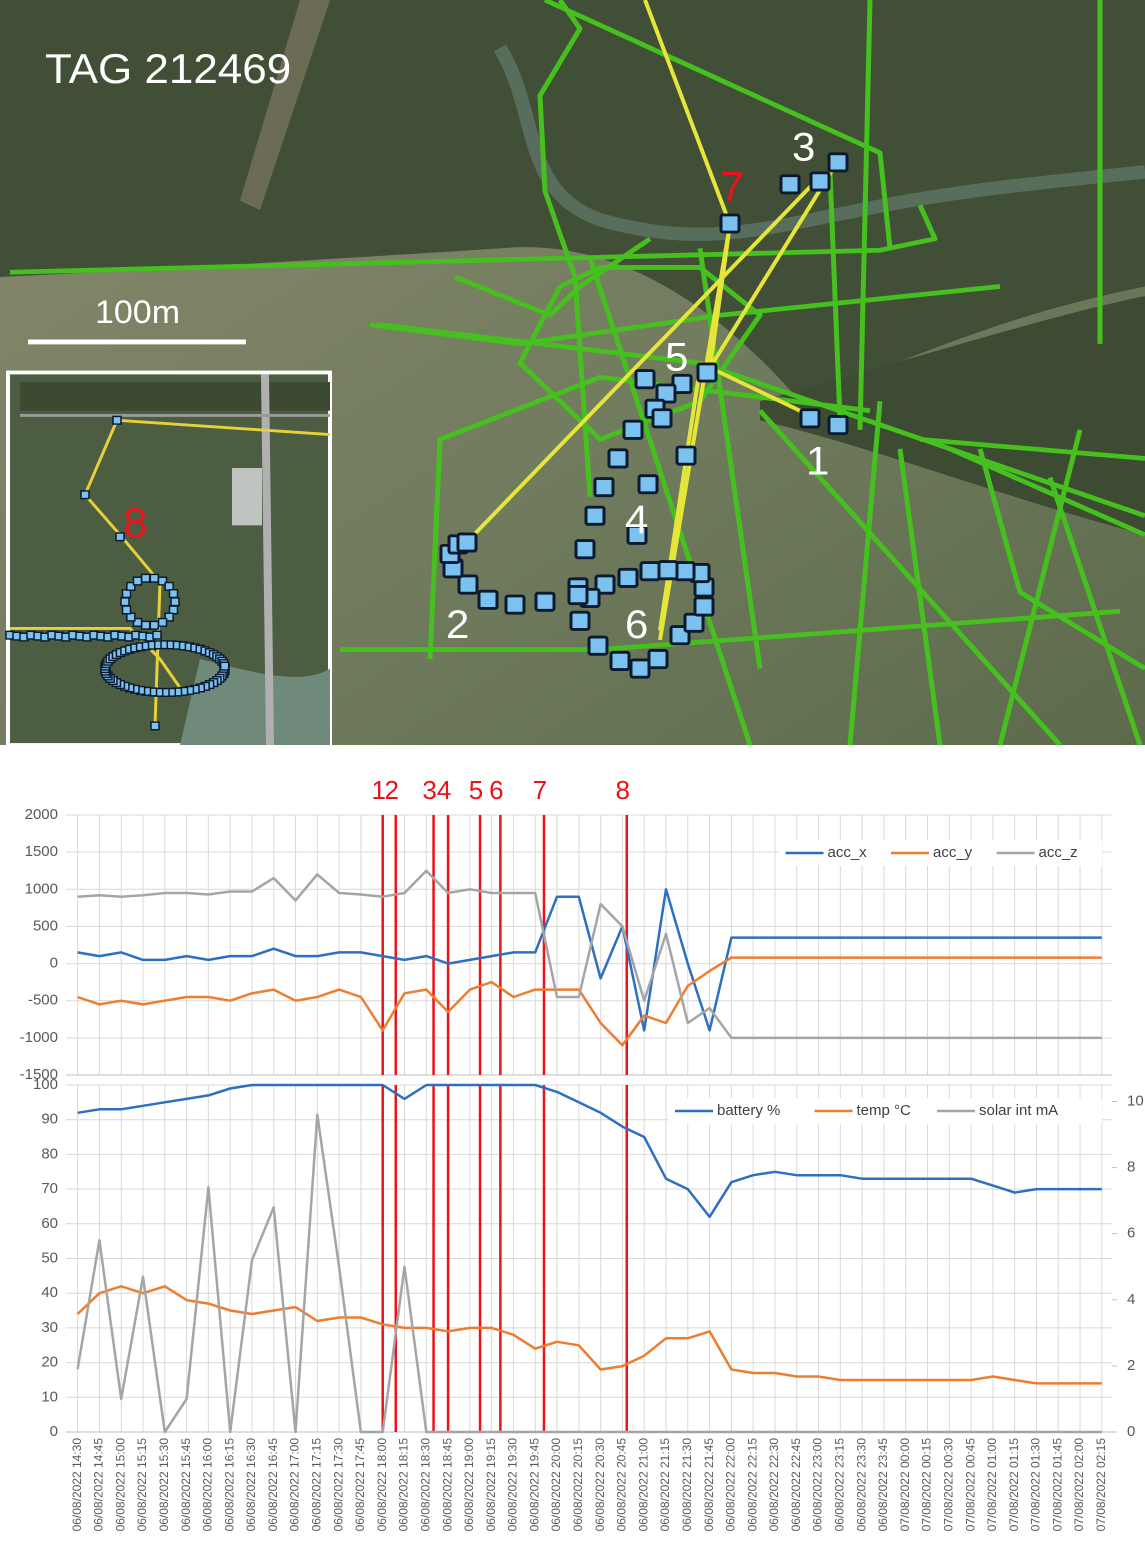 This screenshot has height=1543, width=1145. Describe the element at coordinates (803, 146) in the screenshot. I see `point-label: 3` at that location.